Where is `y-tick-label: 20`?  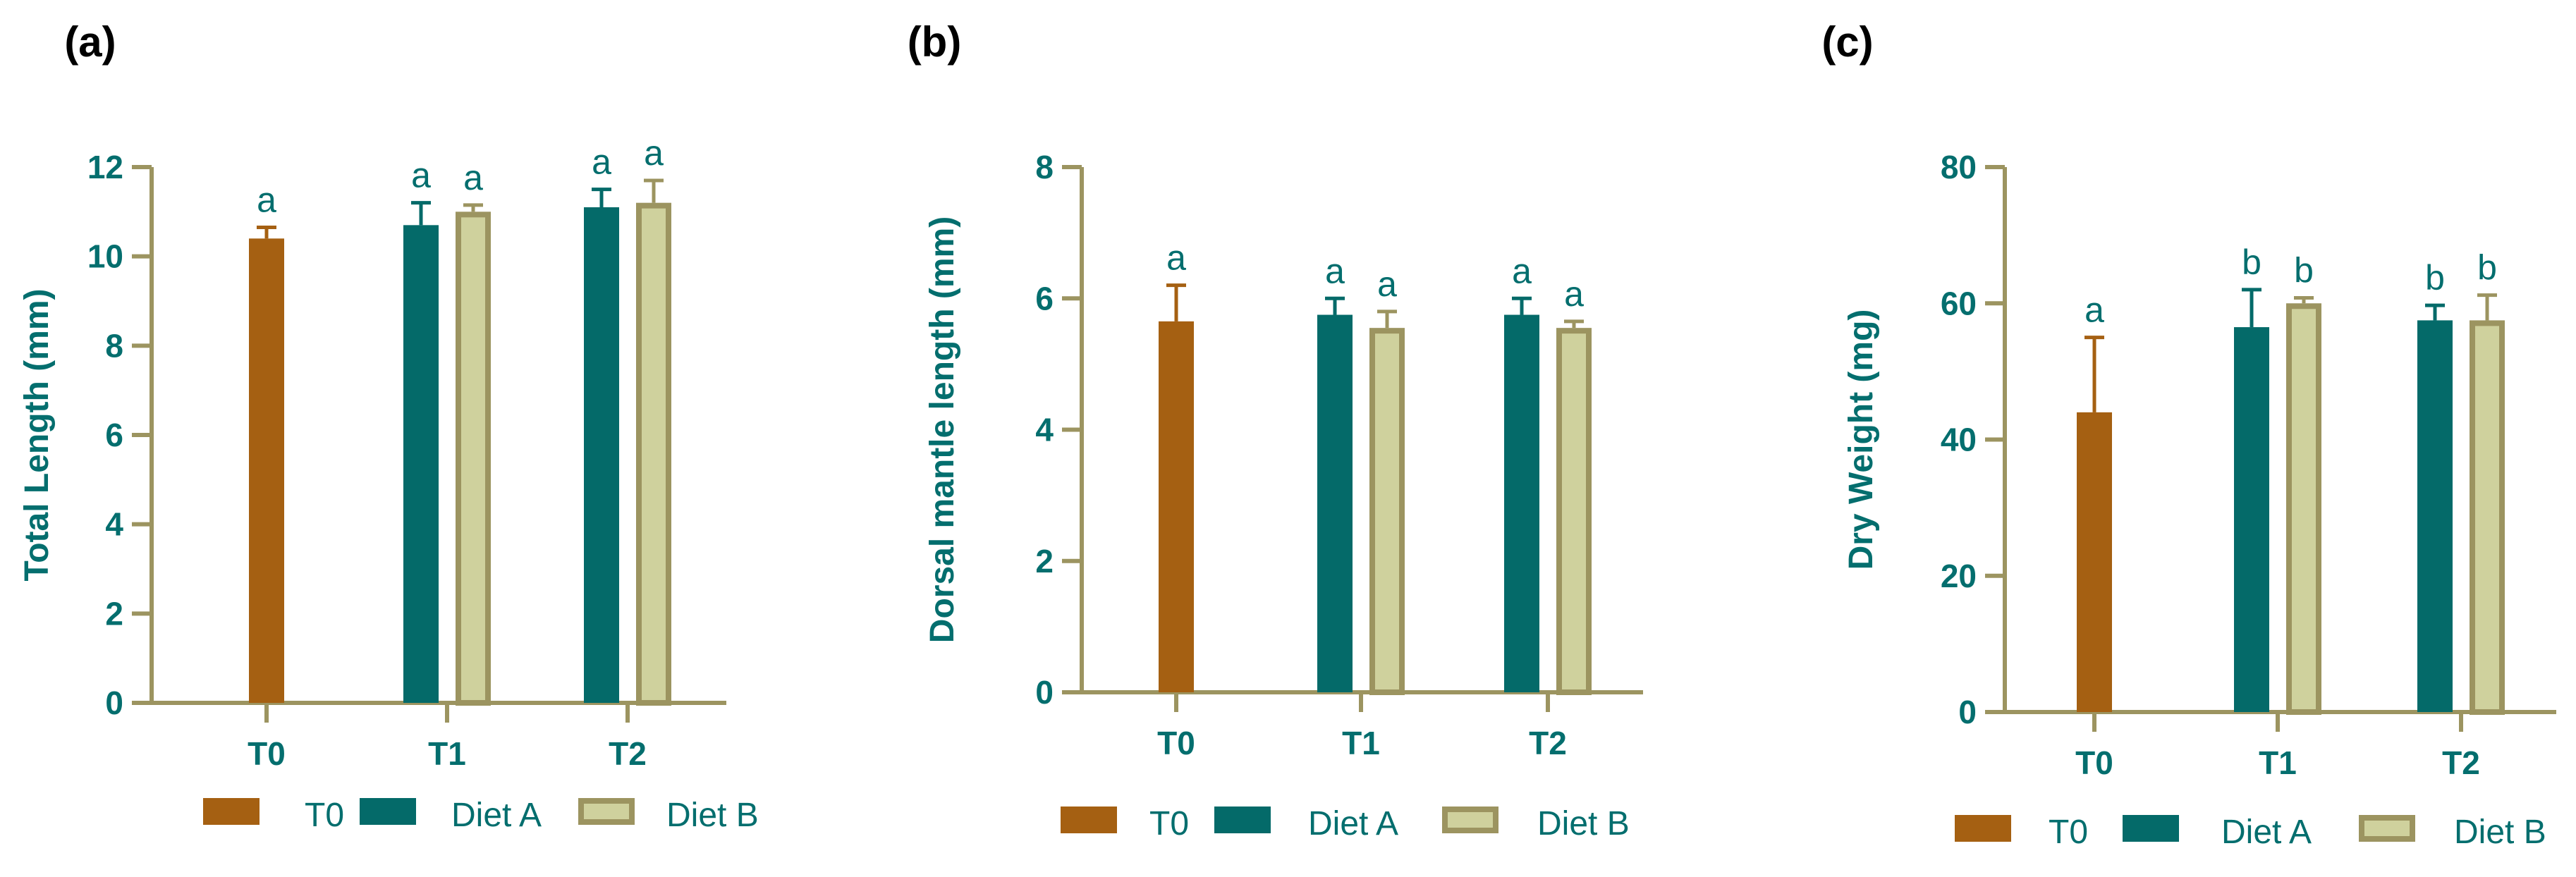
y-tick-label: 20 is located at coordinates (1959, 576).